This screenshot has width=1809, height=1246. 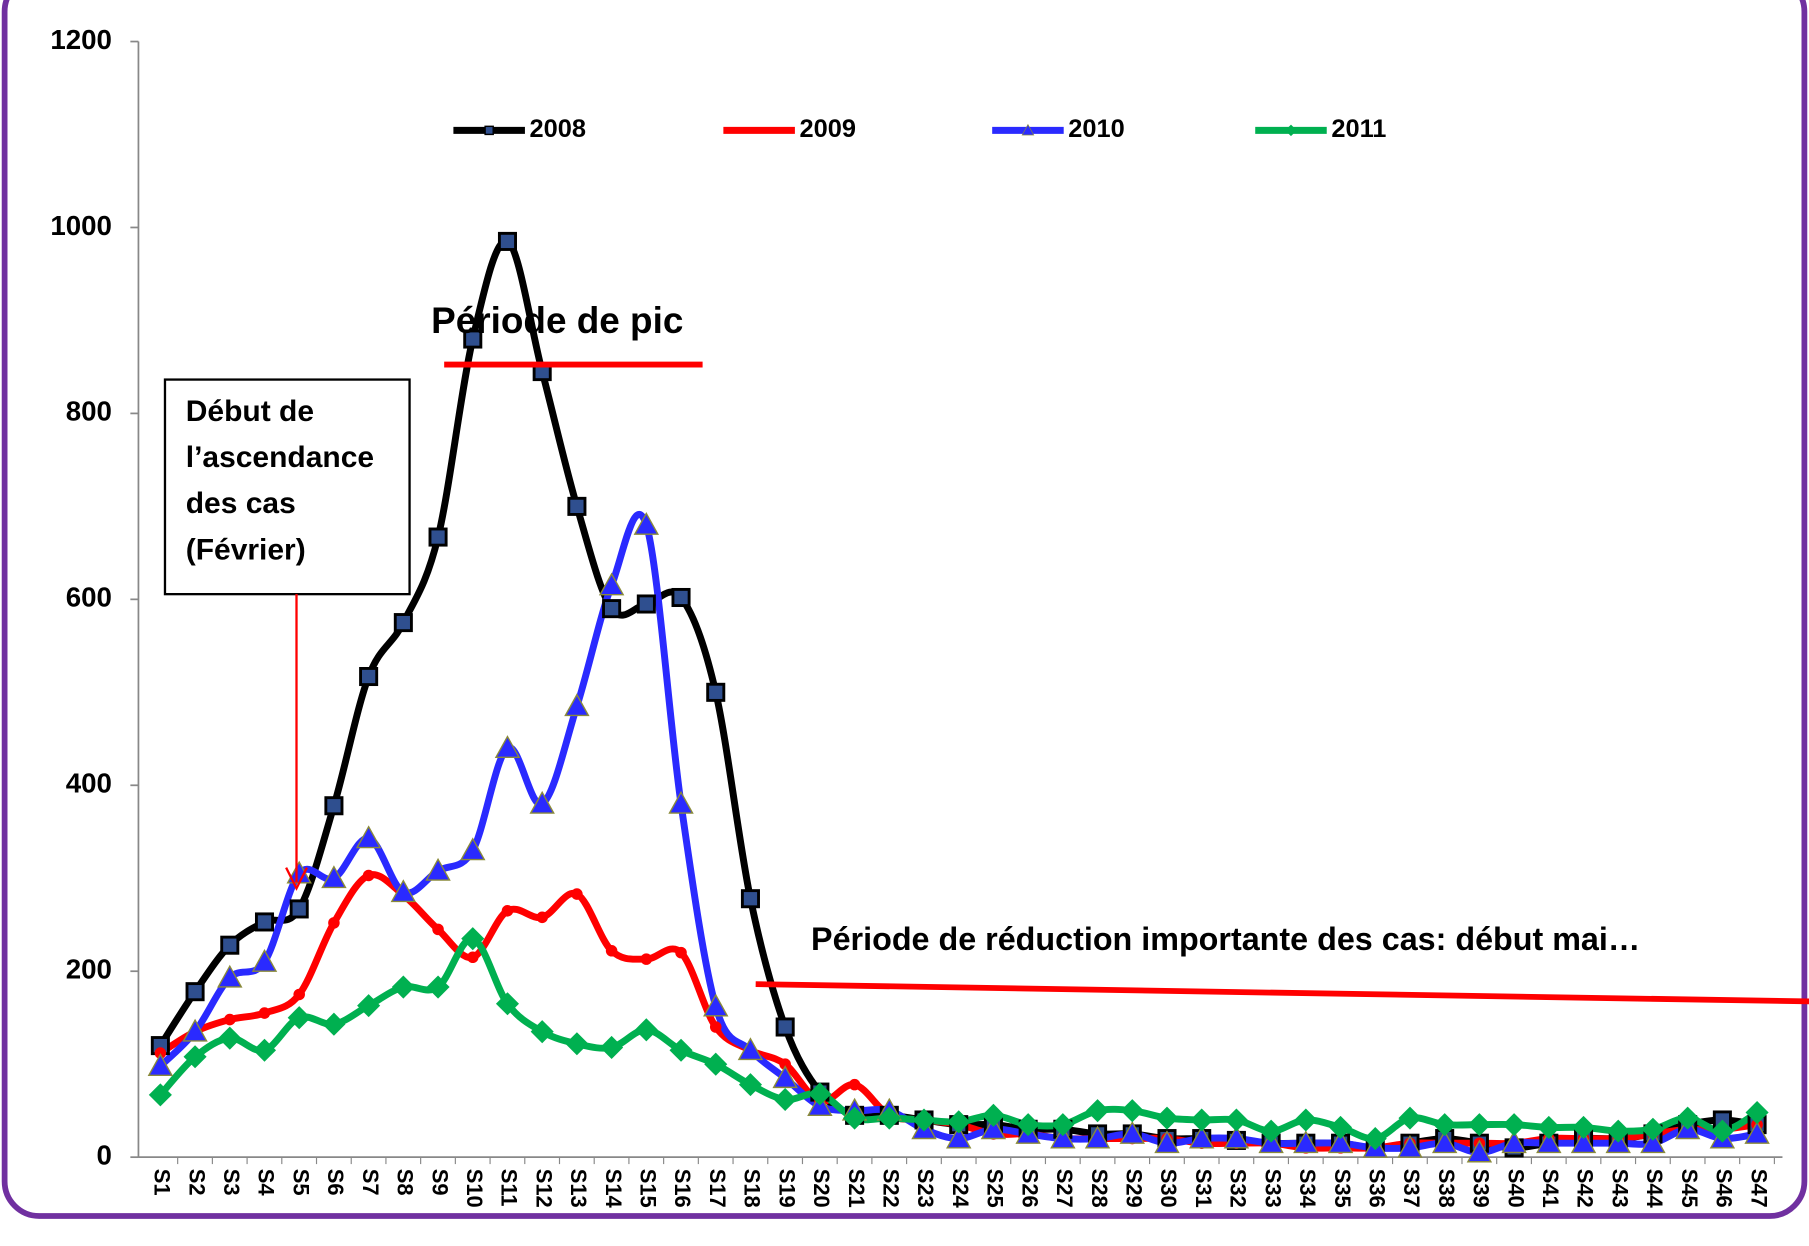 What do you see at coordinates (280, 457) in the screenshot?
I see `annotation-line: l’ascendance` at bounding box center [280, 457].